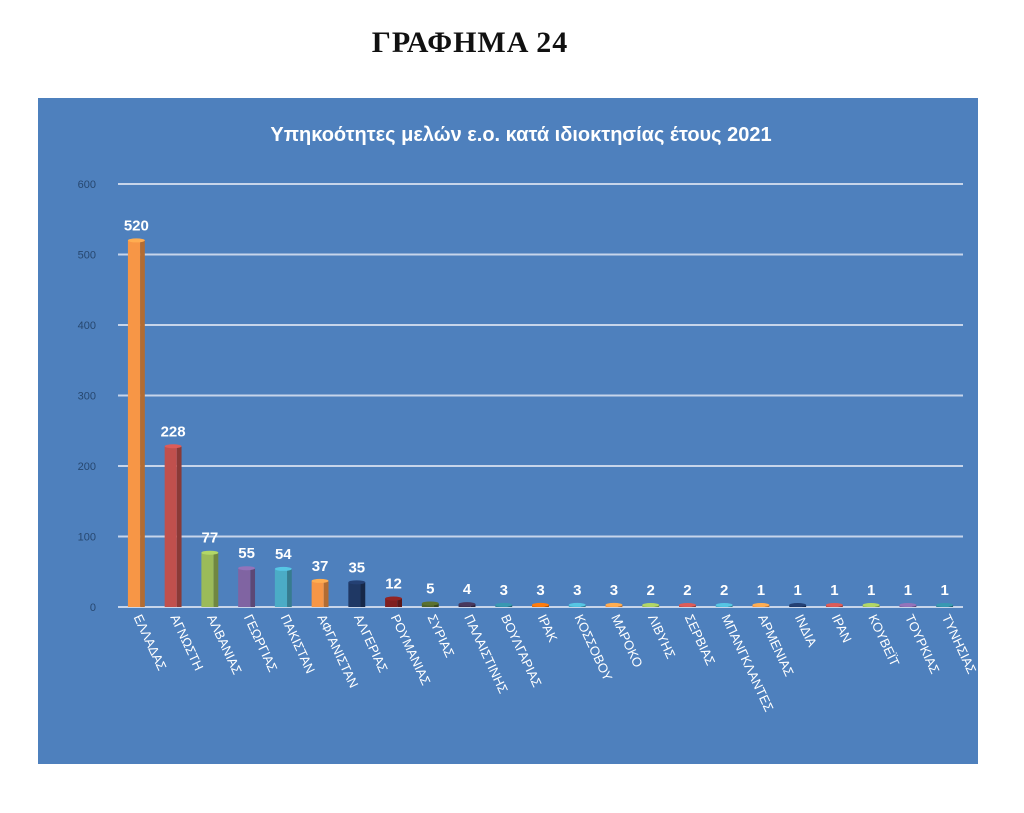 This screenshot has width=1024, height=813. What do you see at coordinates (548, 628) in the screenshot?
I see `x-tick-label: ΙΡΑΚ` at bounding box center [548, 628].